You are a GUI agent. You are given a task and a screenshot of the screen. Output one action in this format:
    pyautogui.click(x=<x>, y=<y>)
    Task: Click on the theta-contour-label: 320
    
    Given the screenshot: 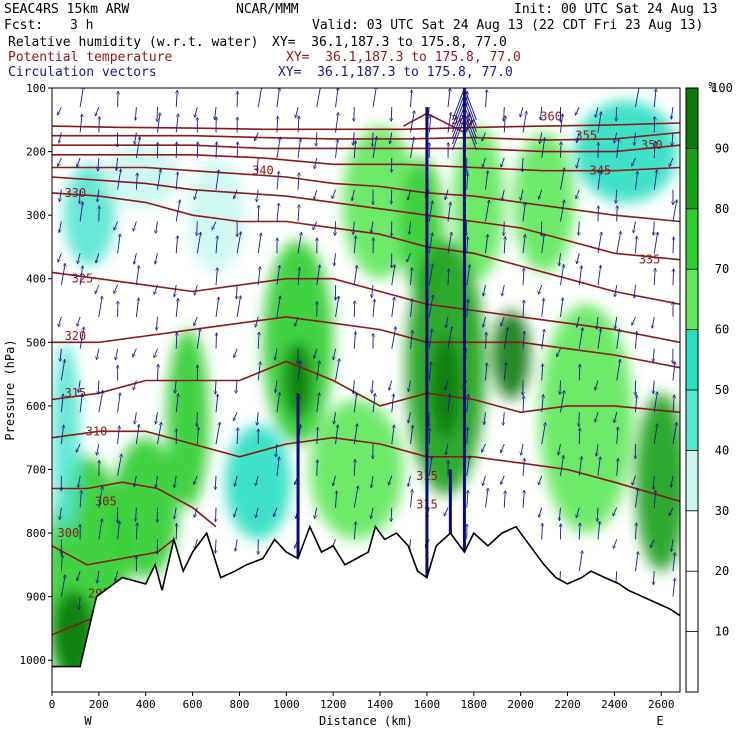 What is the action you would take?
    pyautogui.click(x=76, y=336)
    